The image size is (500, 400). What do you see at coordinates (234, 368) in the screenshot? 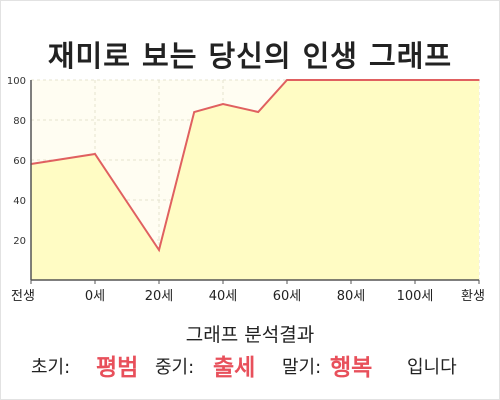
I see `mid-value: 출세` at bounding box center [234, 368].